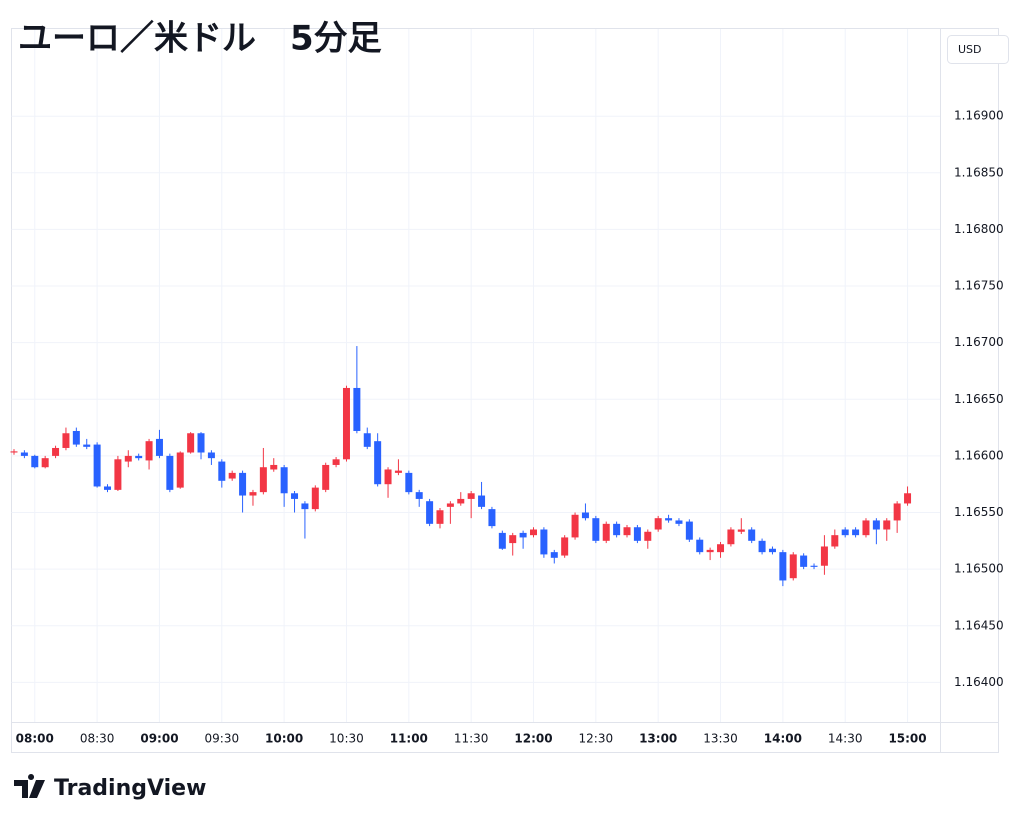 The height and width of the screenshot is (822, 1024). I want to click on y-tick-label: 1.16450, so click(979, 625).